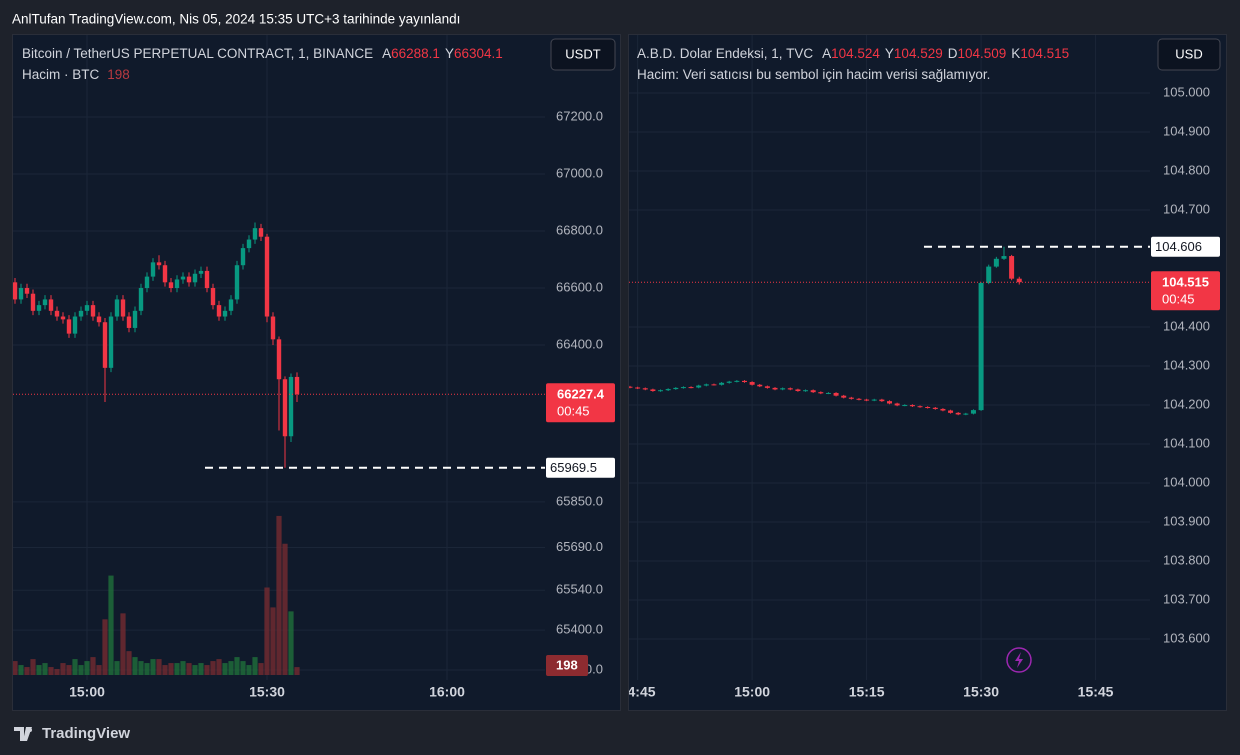 This screenshot has width=1240, height=755. I want to click on y-tick-label: 105.000, so click(1186, 91).